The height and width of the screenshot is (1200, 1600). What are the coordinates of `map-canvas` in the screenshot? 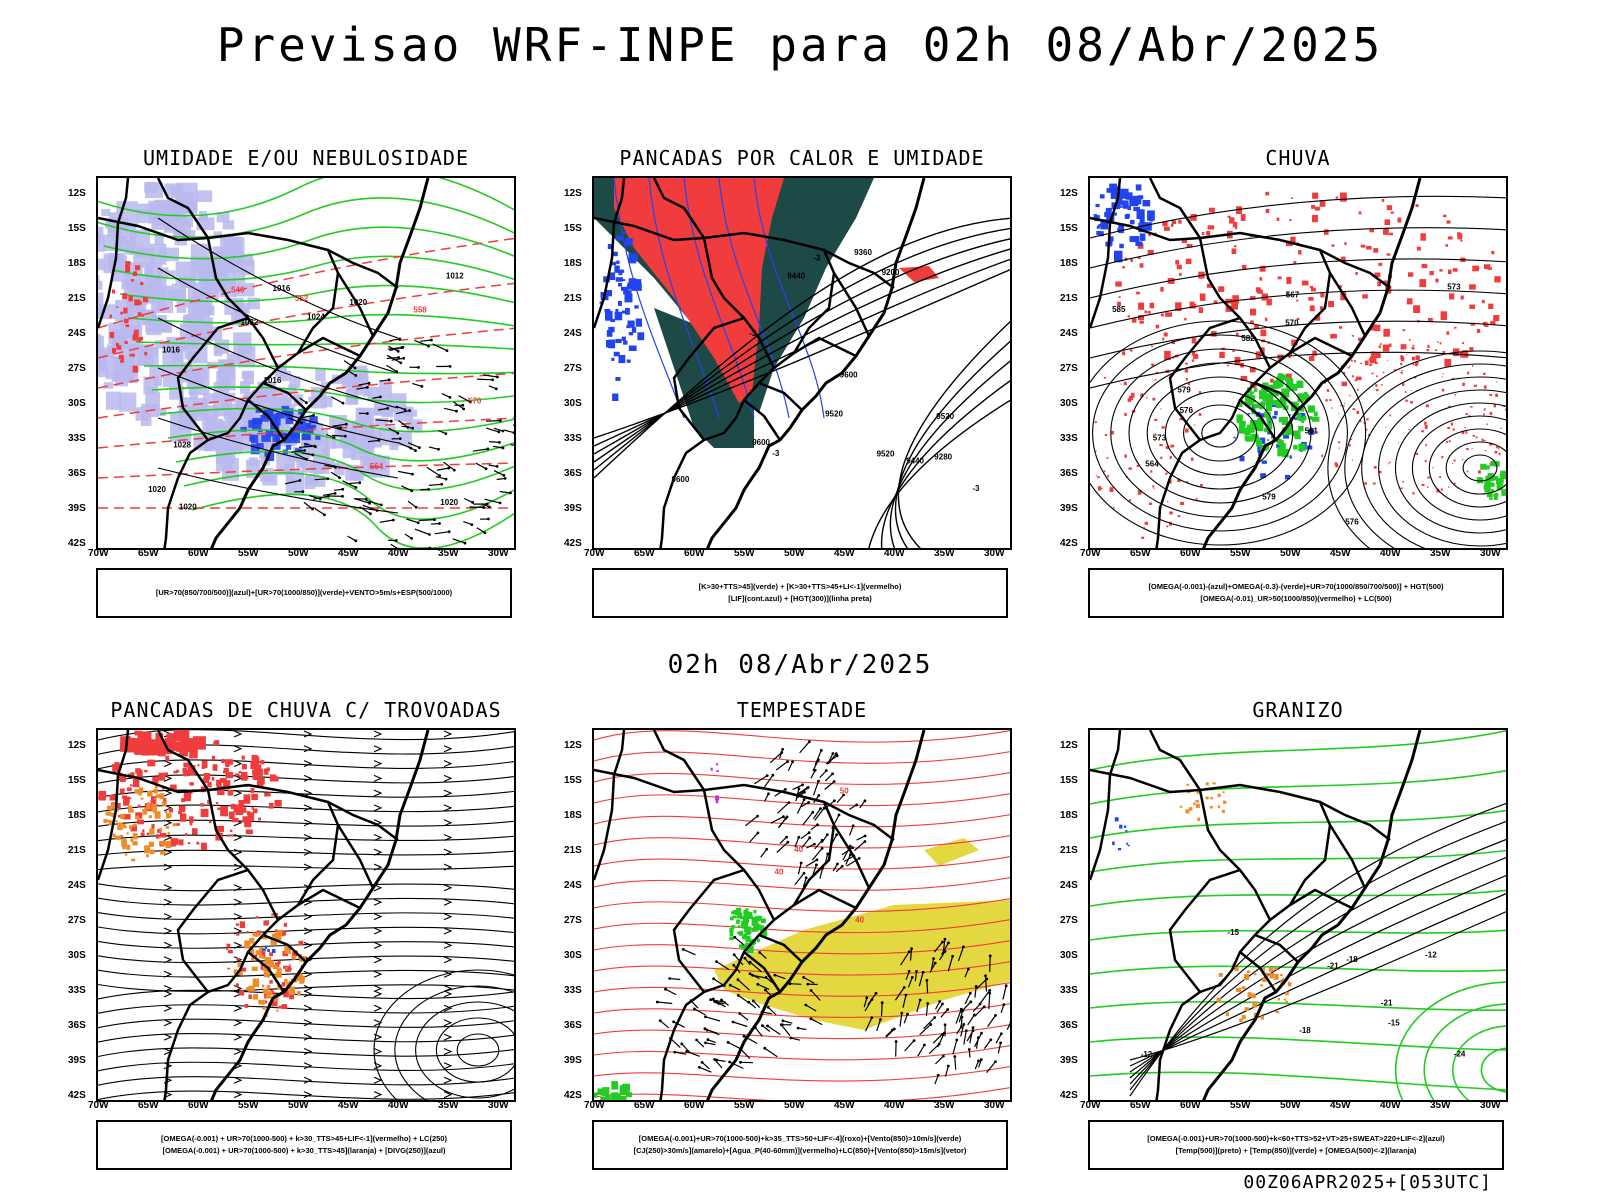 It's located at (306, 915).